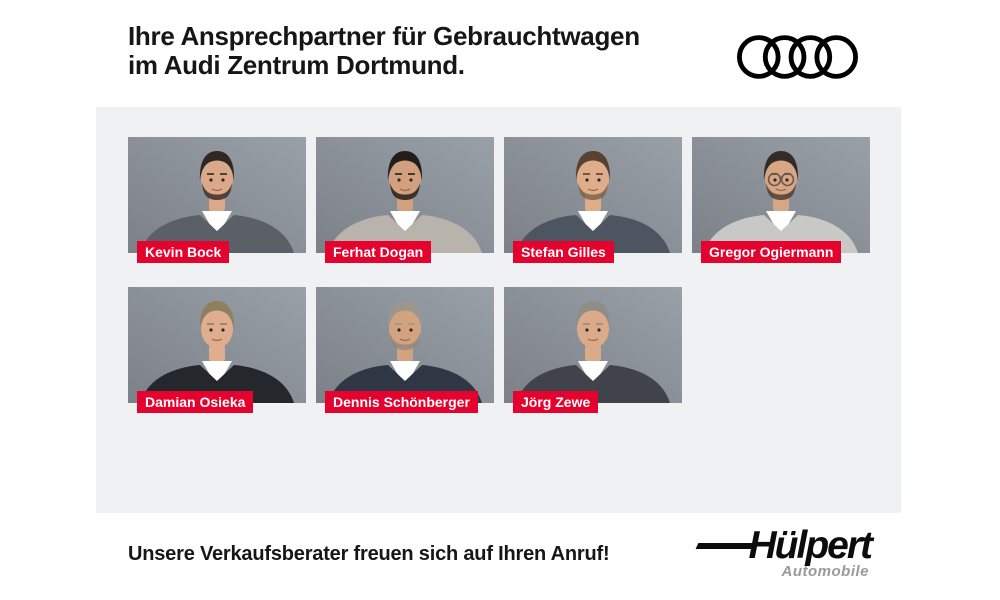  What do you see at coordinates (797, 57) in the screenshot?
I see `audi-rings-logo-icon` at bounding box center [797, 57].